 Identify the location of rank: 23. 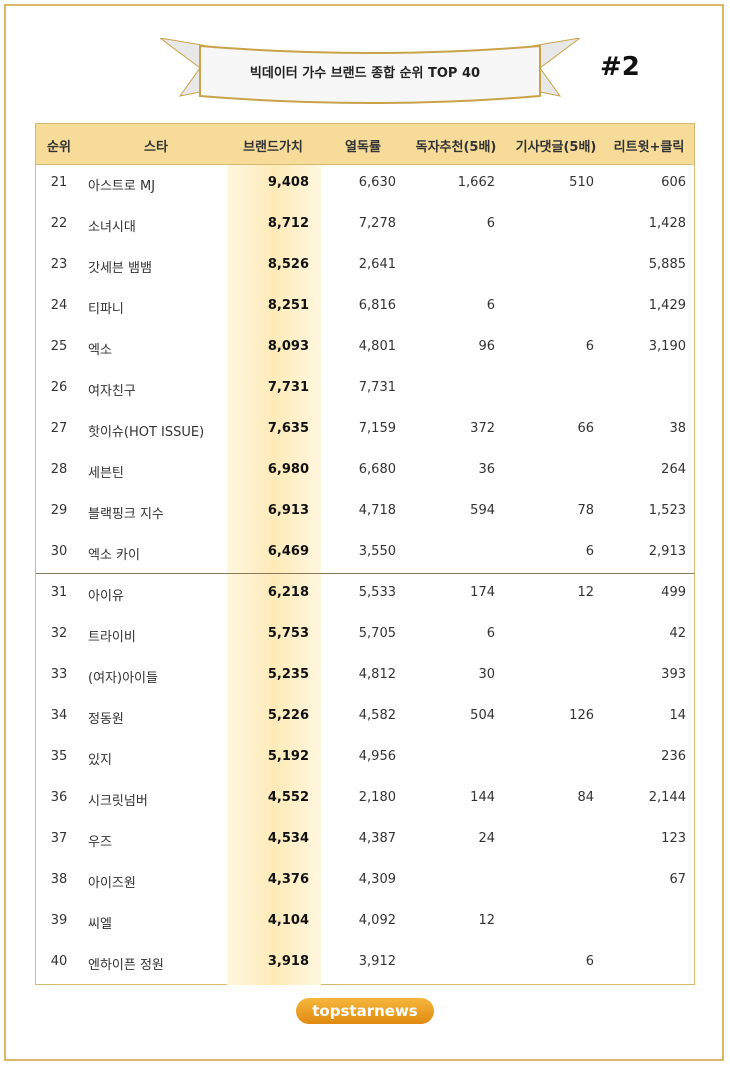
(59, 264).